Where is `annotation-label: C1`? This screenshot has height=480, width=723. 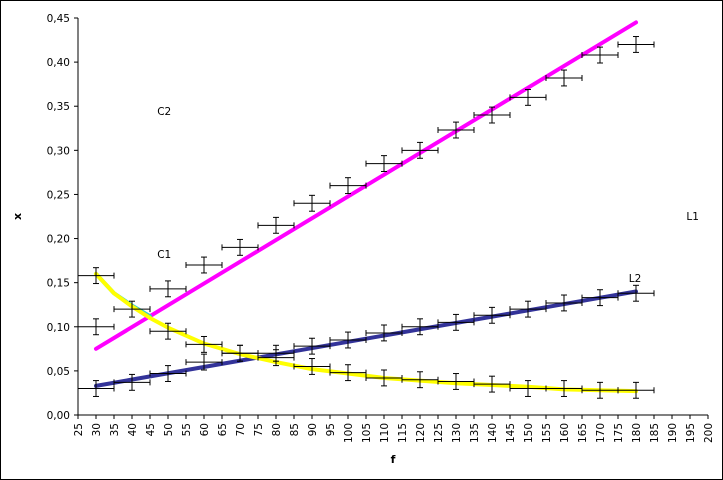
annotation-label: C1 is located at coordinates (164, 255).